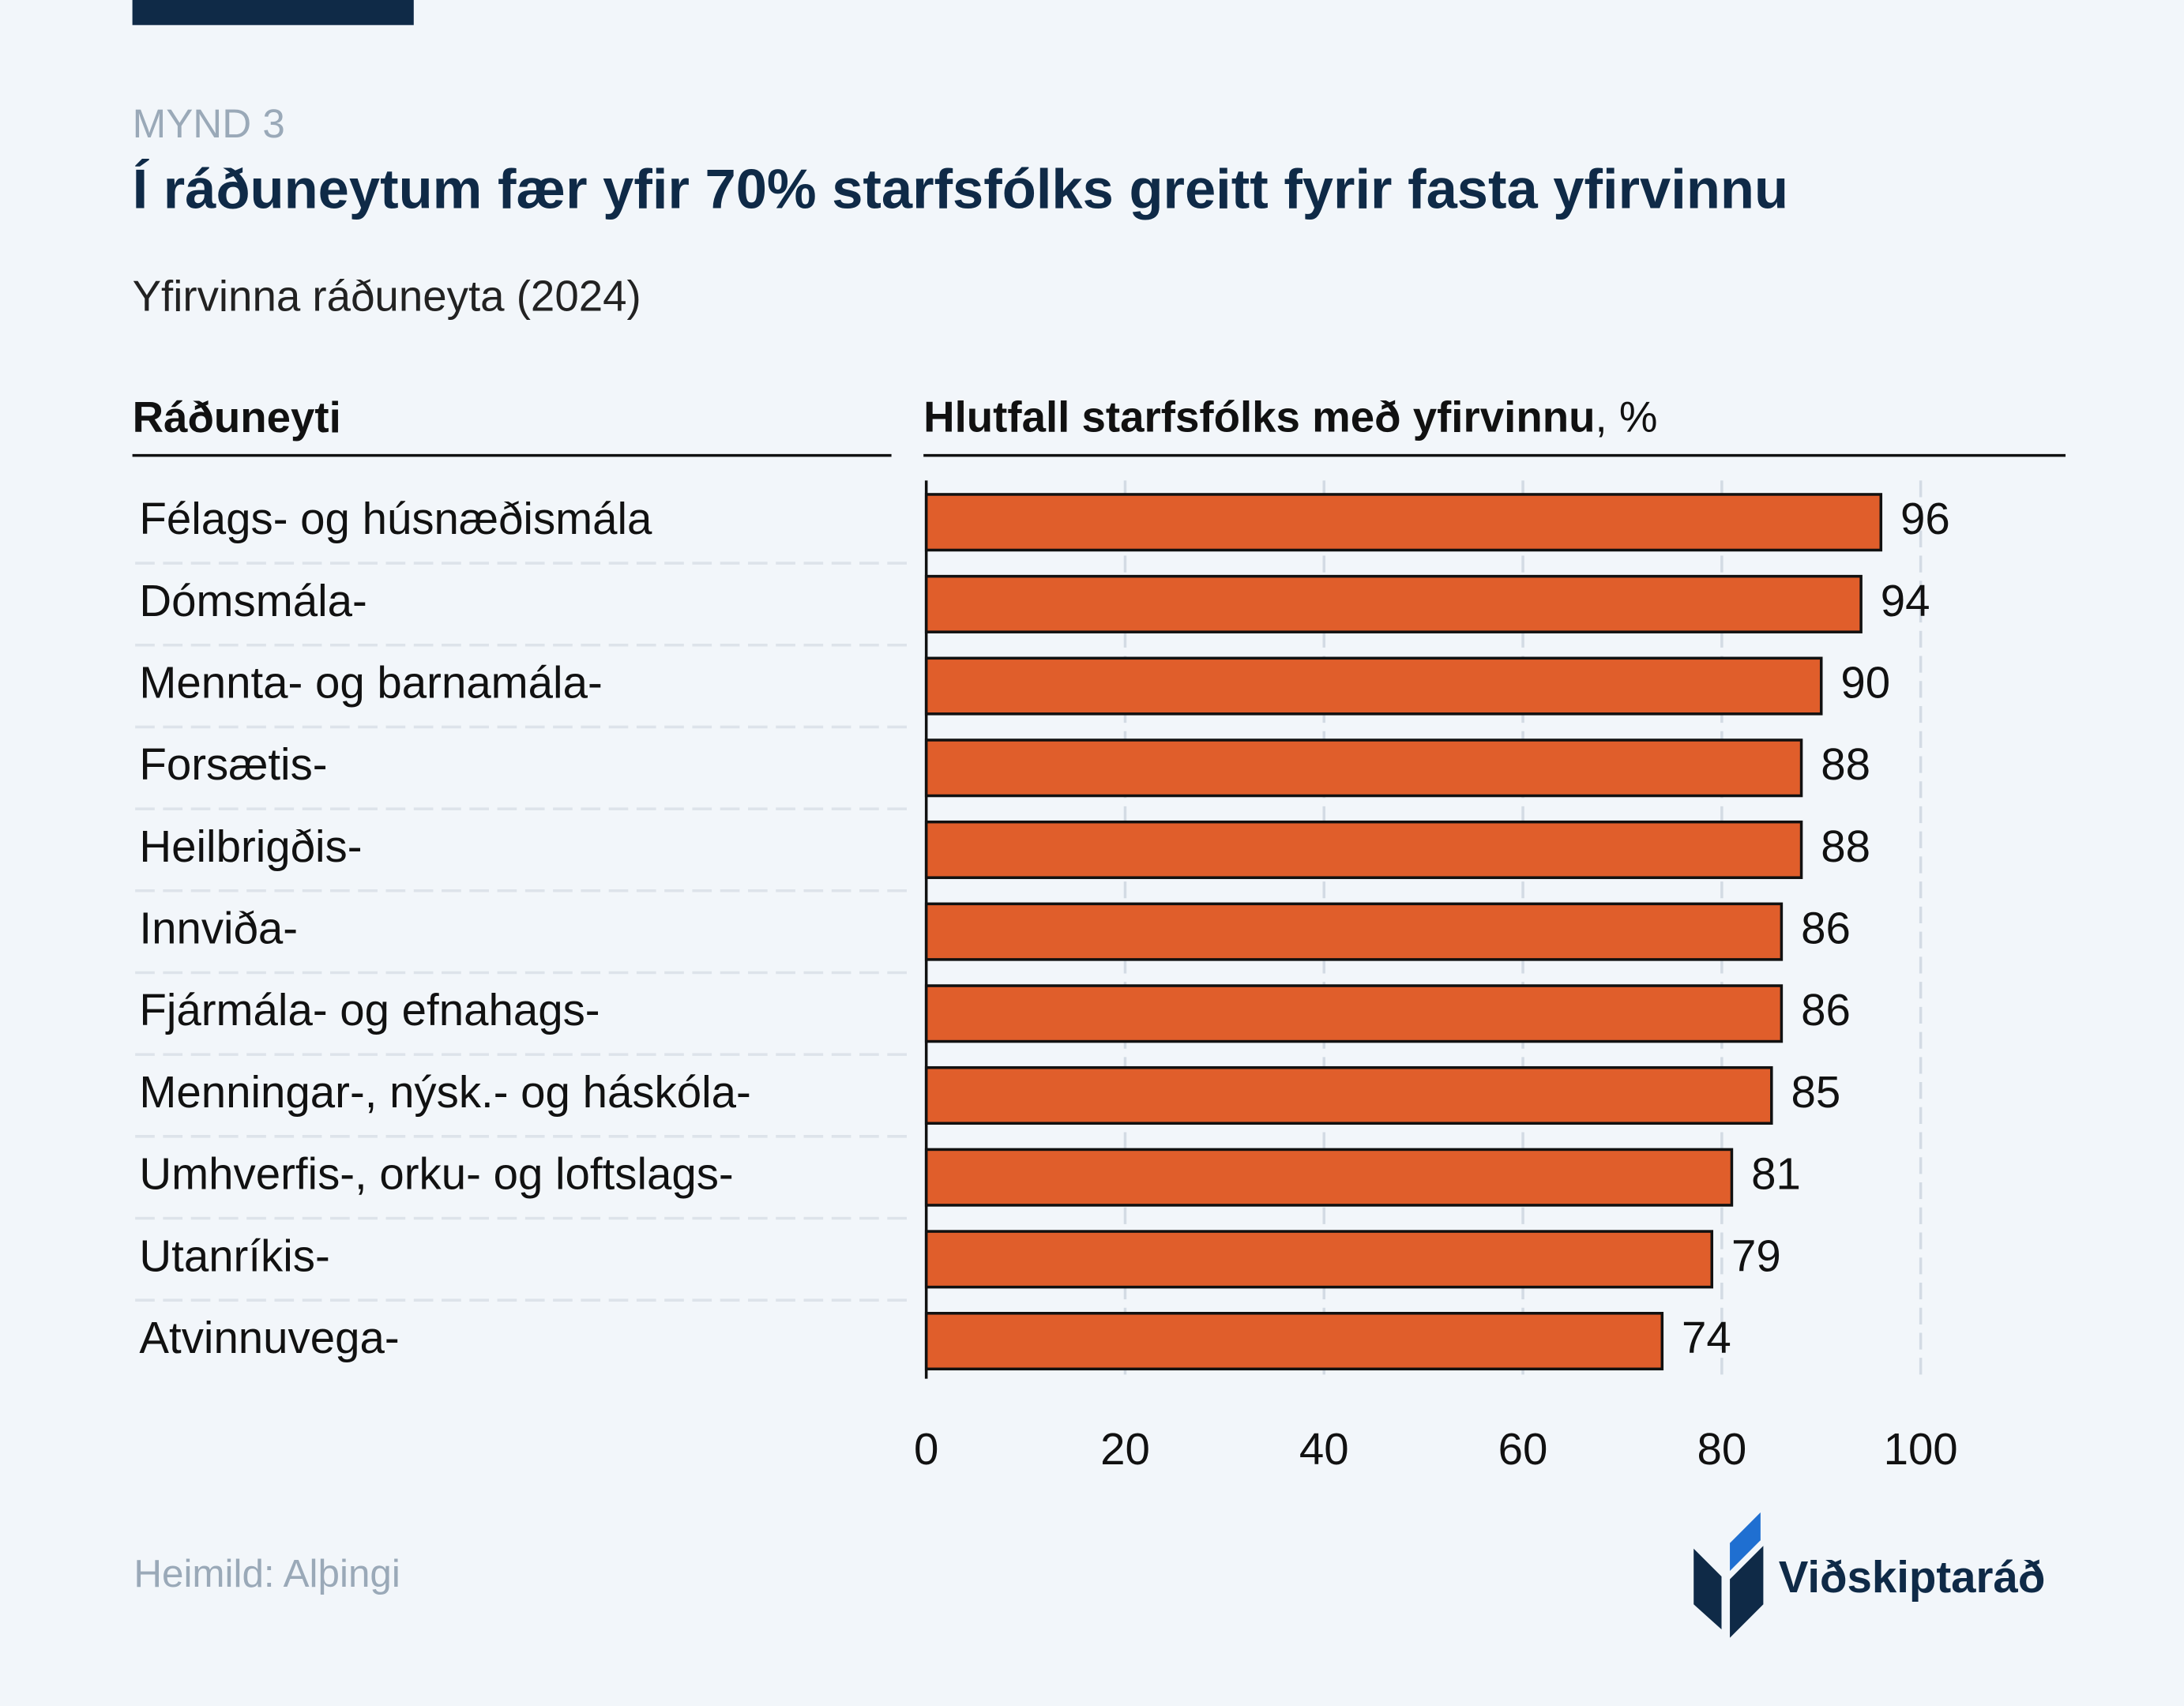 This screenshot has width=2184, height=1706. What do you see at coordinates (370, 682) in the screenshot?
I see `category-label: Mennta- og barnamála-` at bounding box center [370, 682].